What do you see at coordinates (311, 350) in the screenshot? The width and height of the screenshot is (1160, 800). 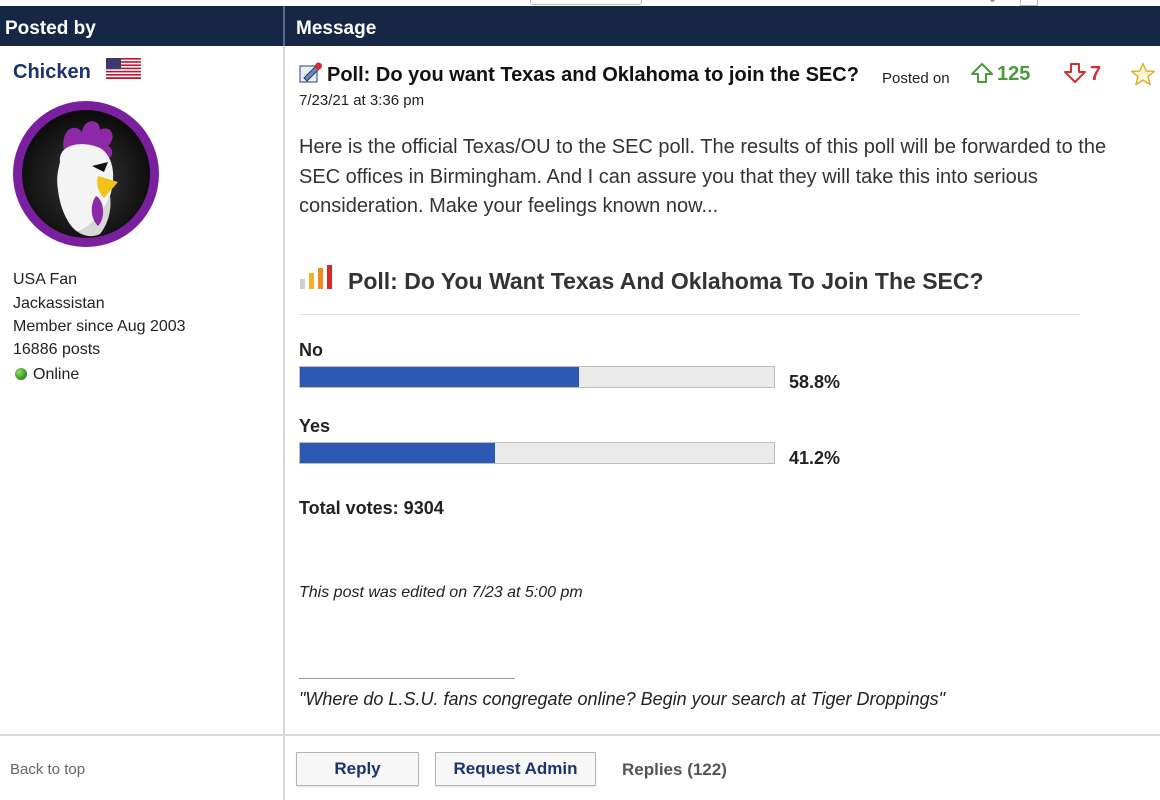 I see `poll-option-label: No` at bounding box center [311, 350].